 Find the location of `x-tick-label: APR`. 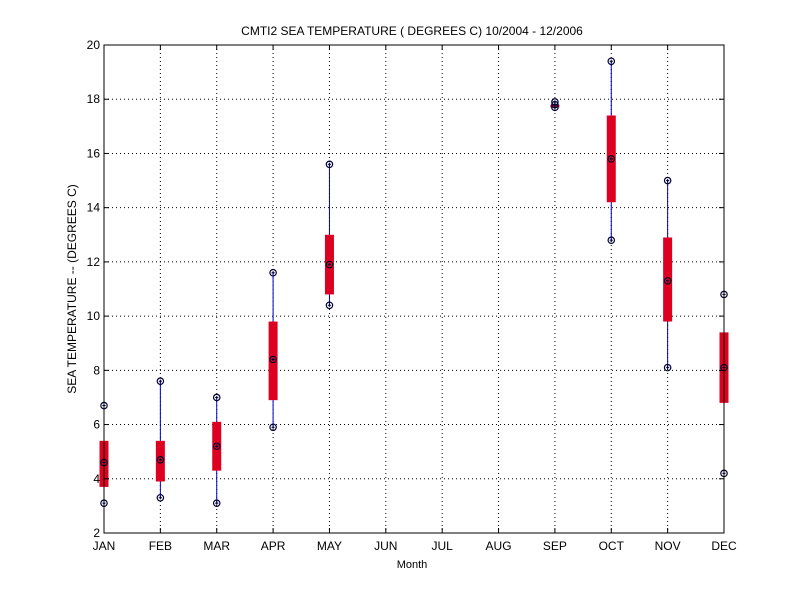

x-tick-label: APR is located at coordinates (273, 546).